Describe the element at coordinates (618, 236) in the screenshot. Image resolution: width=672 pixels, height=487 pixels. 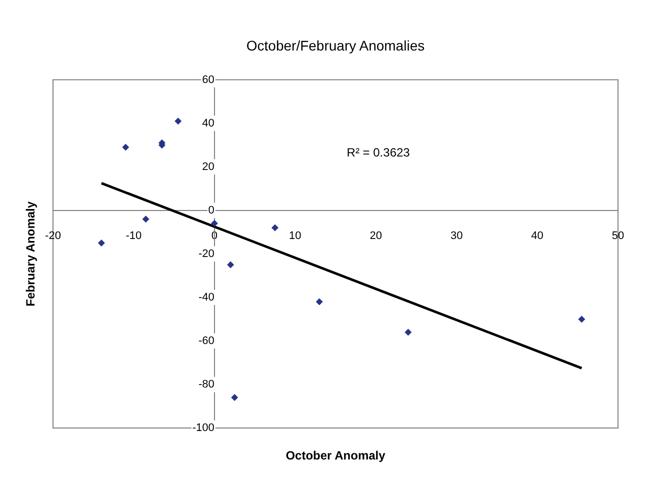
I see `x-tick-label: 50` at that location.